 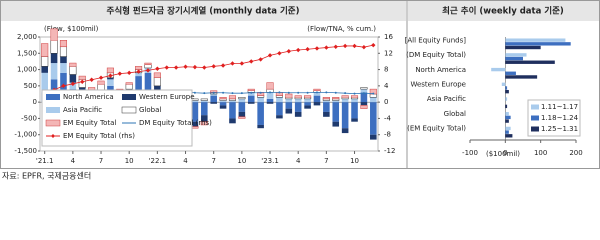 What do you see at coordinates (88, 97) in the screenshot?
I see `legend-label: North America` at bounding box center [88, 97].